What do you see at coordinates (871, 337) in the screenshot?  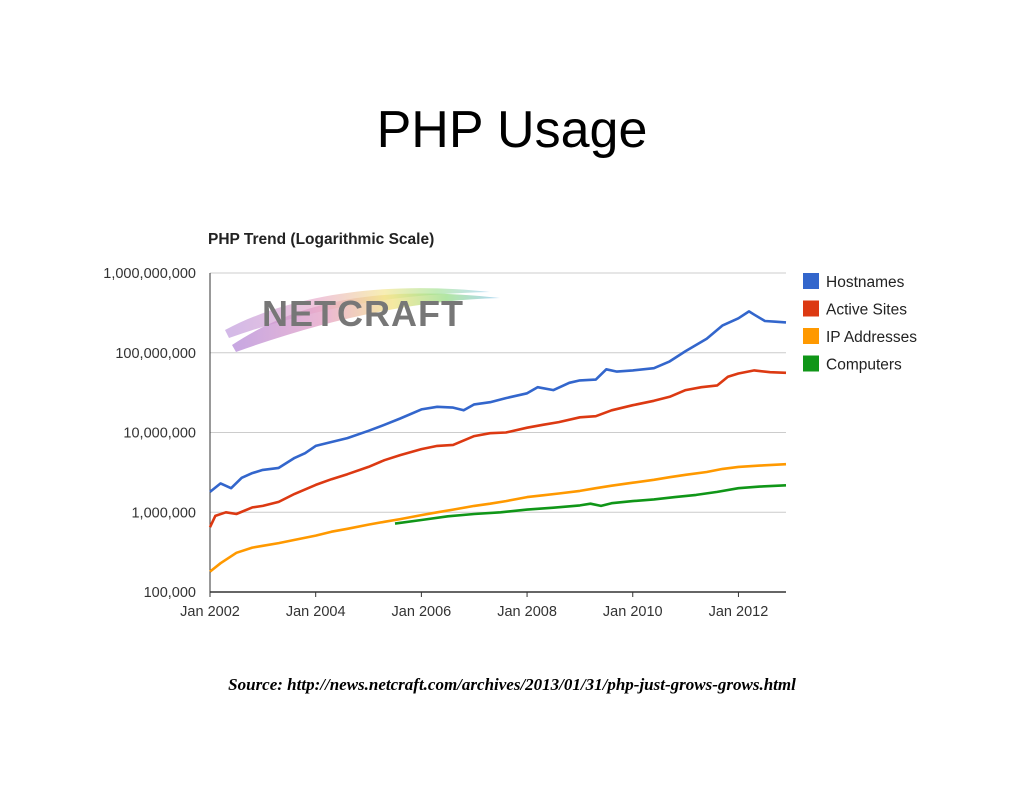 I see `legend-label: IP Addresses` at bounding box center [871, 337].